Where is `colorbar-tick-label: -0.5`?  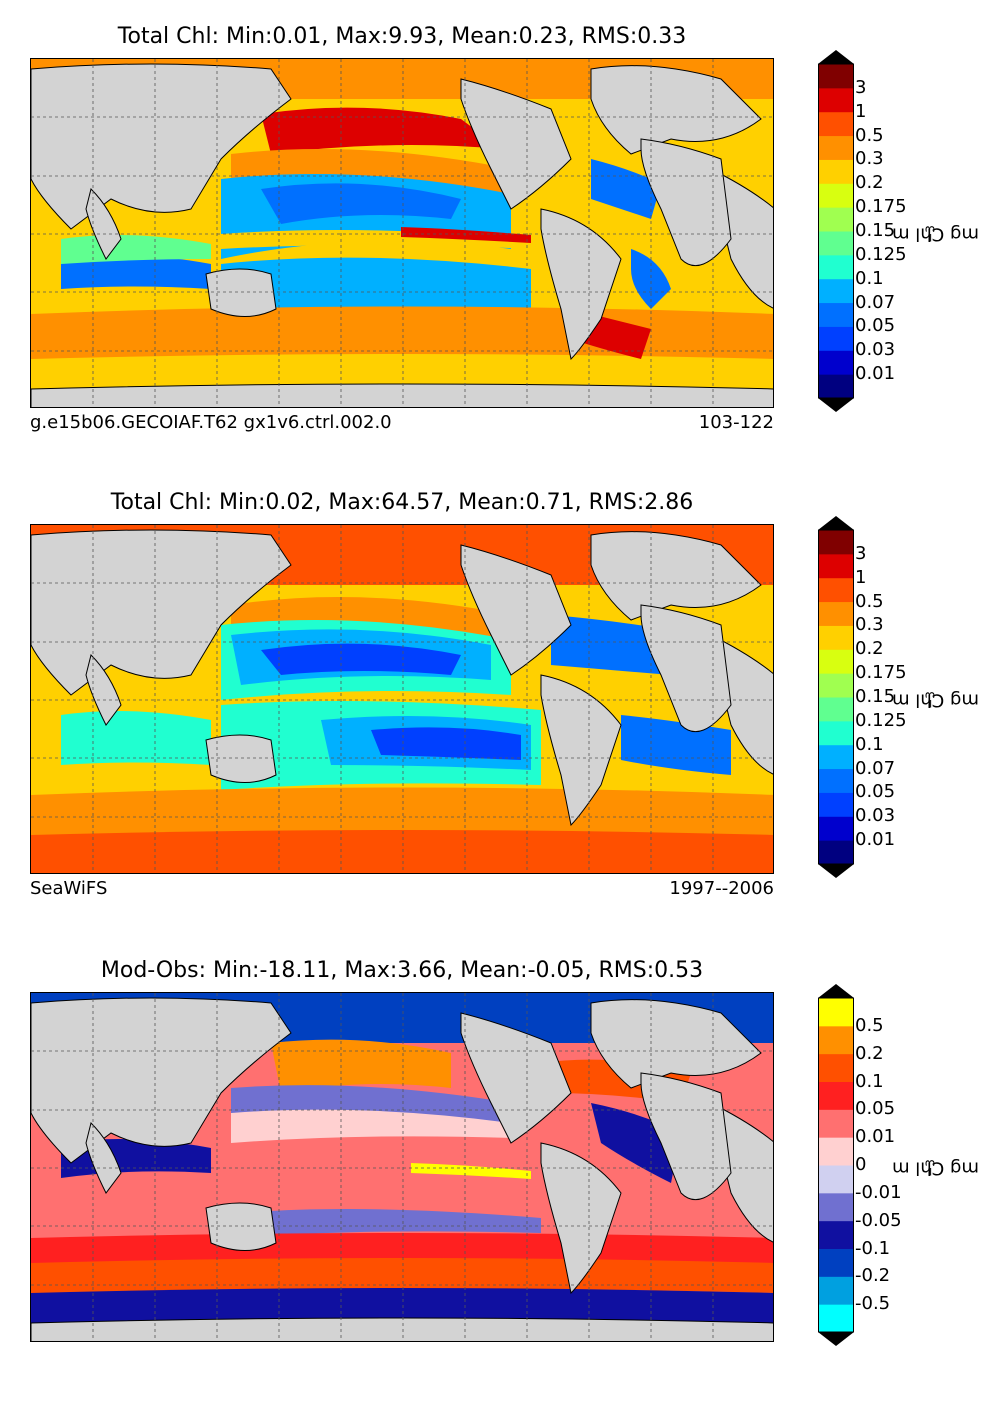
colorbar-tick-label: -0.5 is located at coordinates (873, 1304).